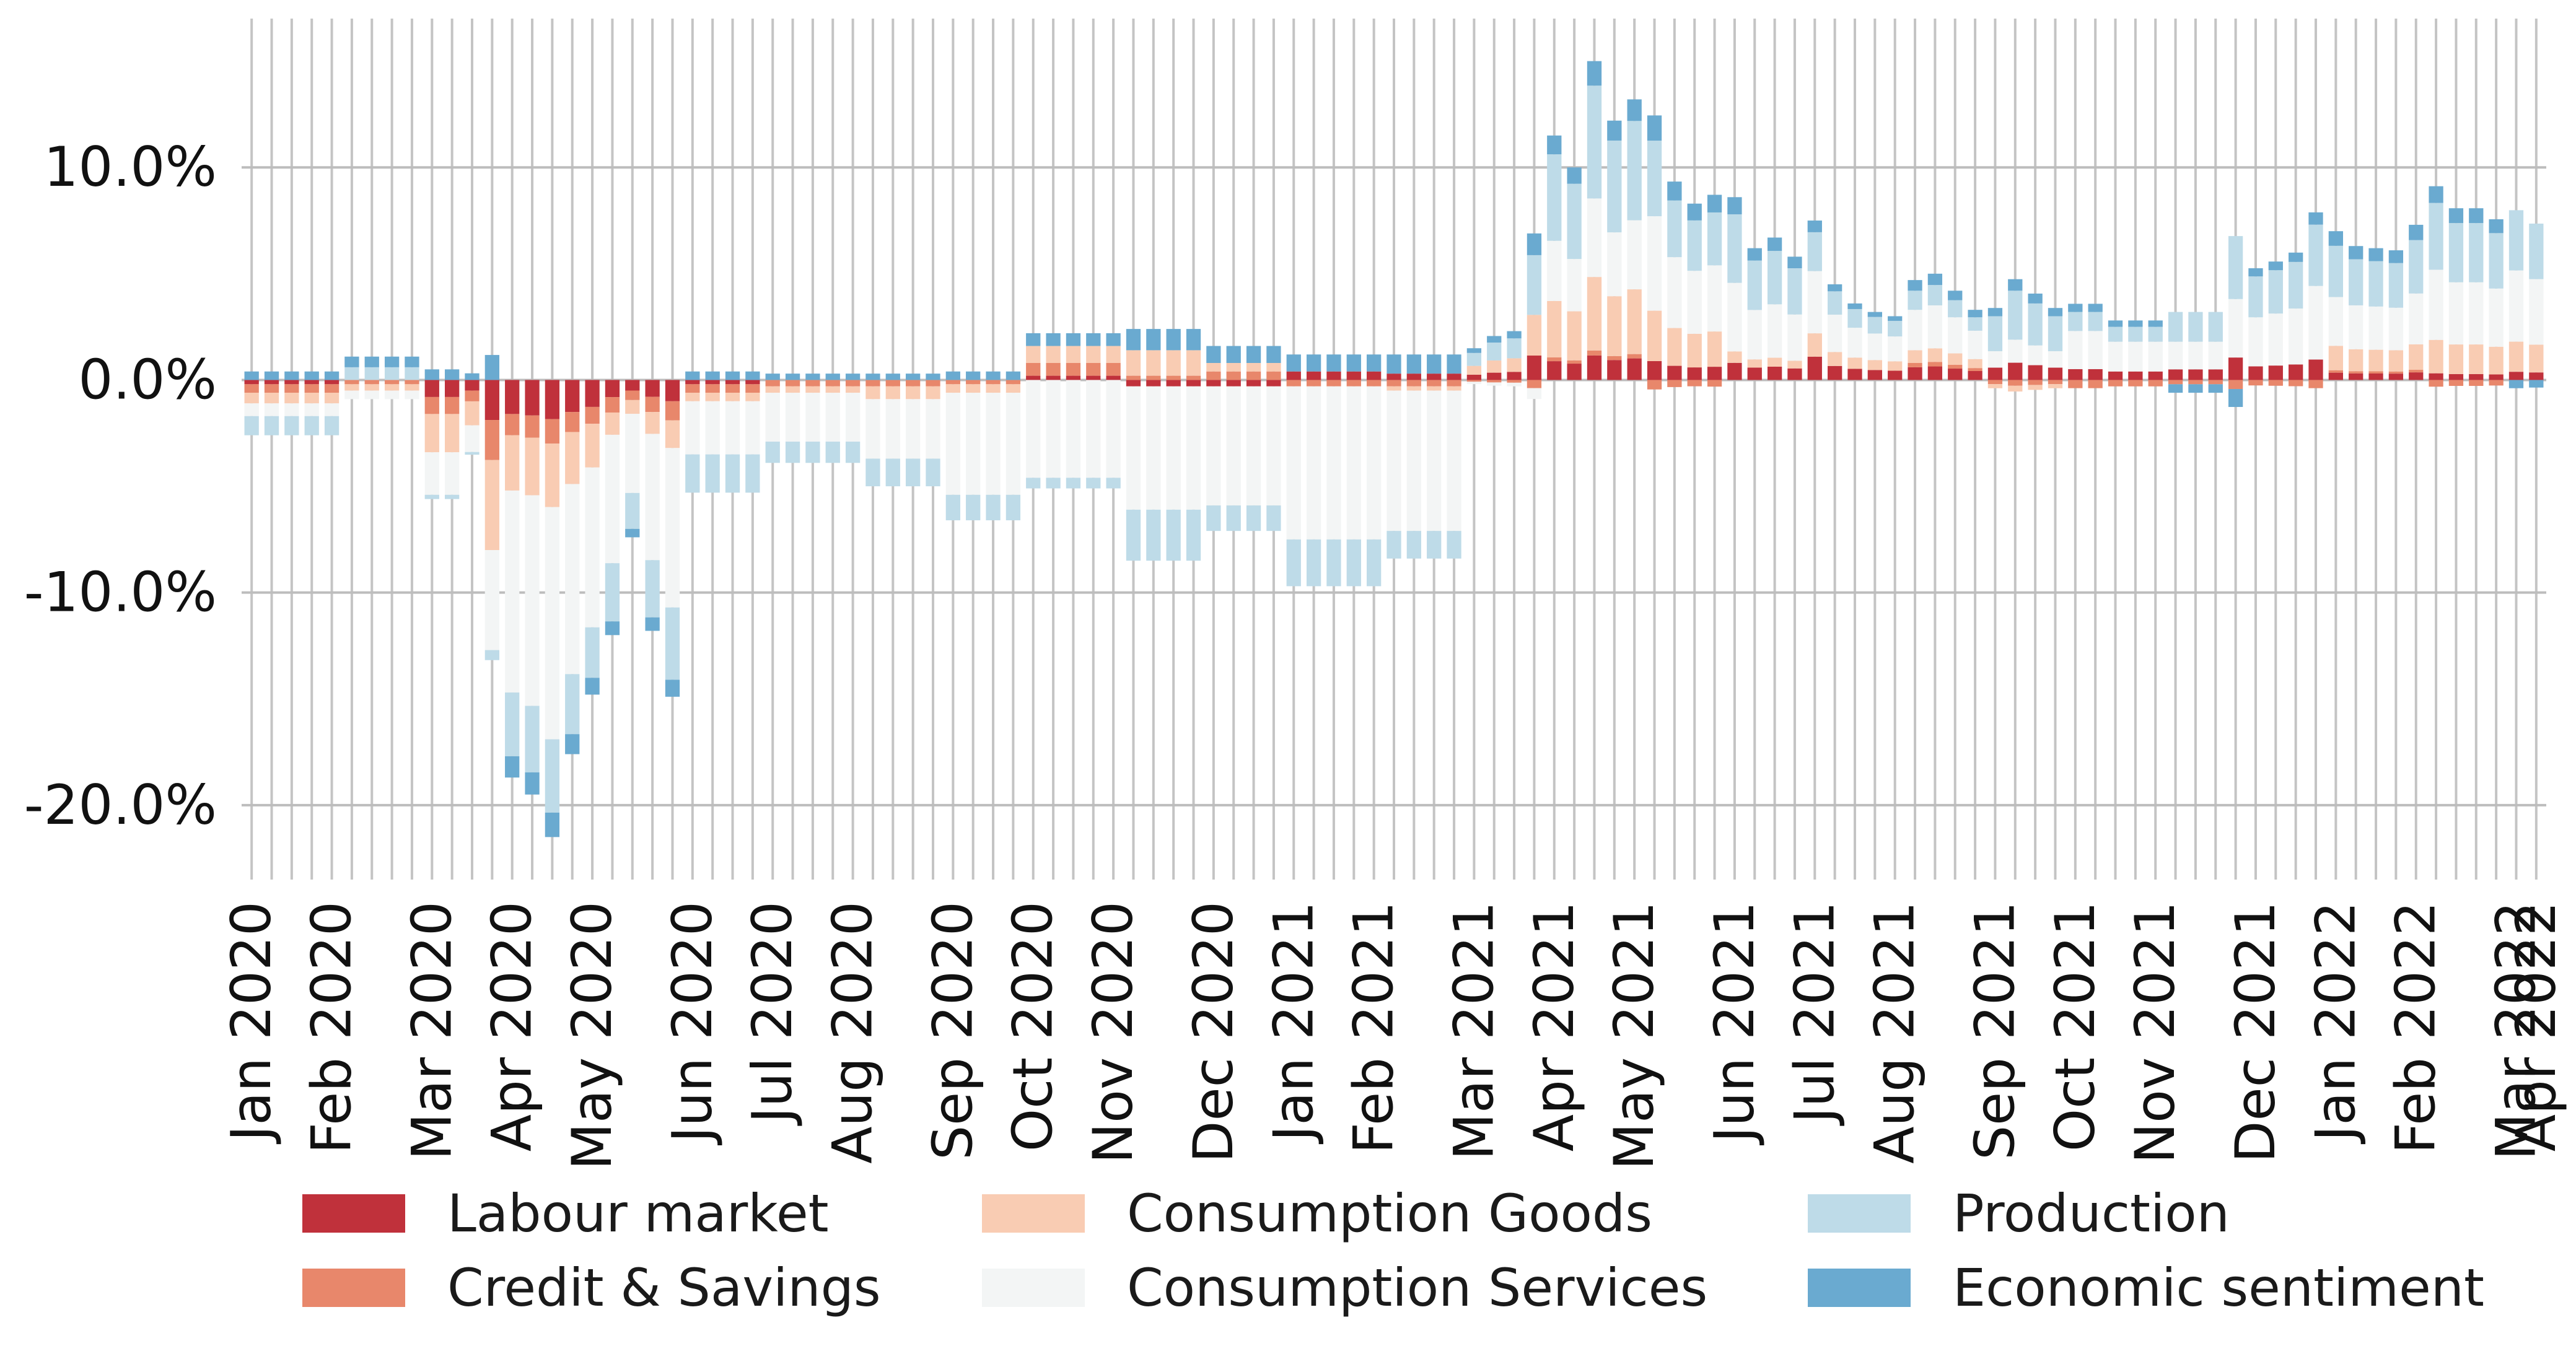 This screenshot has width=2576, height=1346. What do you see at coordinates (1317, 1213) in the screenshot?
I see `legend-item-consumption-goods: Consumption Goods` at bounding box center [1317, 1213].